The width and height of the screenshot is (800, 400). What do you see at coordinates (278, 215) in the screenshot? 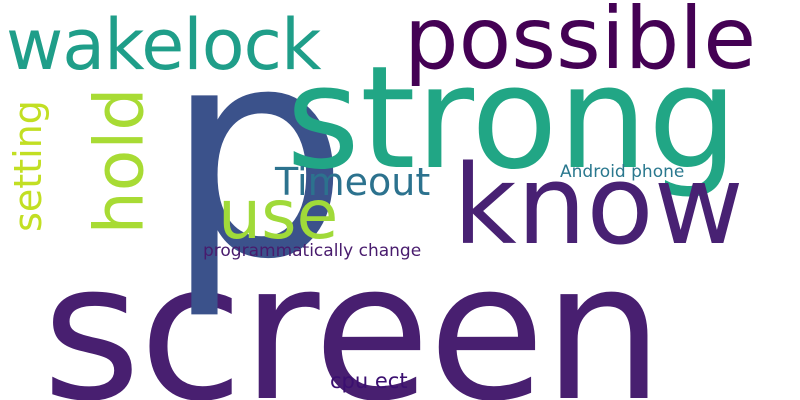
I see `word-use: use` at bounding box center [278, 215].